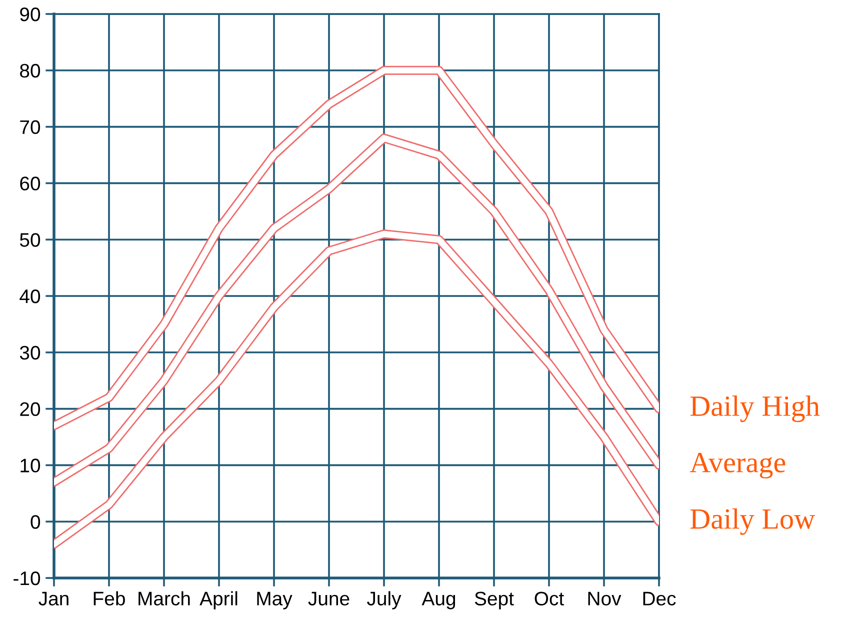 The width and height of the screenshot is (848, 619). I want to click on x-tick-label: Jan, so click(53, 599).